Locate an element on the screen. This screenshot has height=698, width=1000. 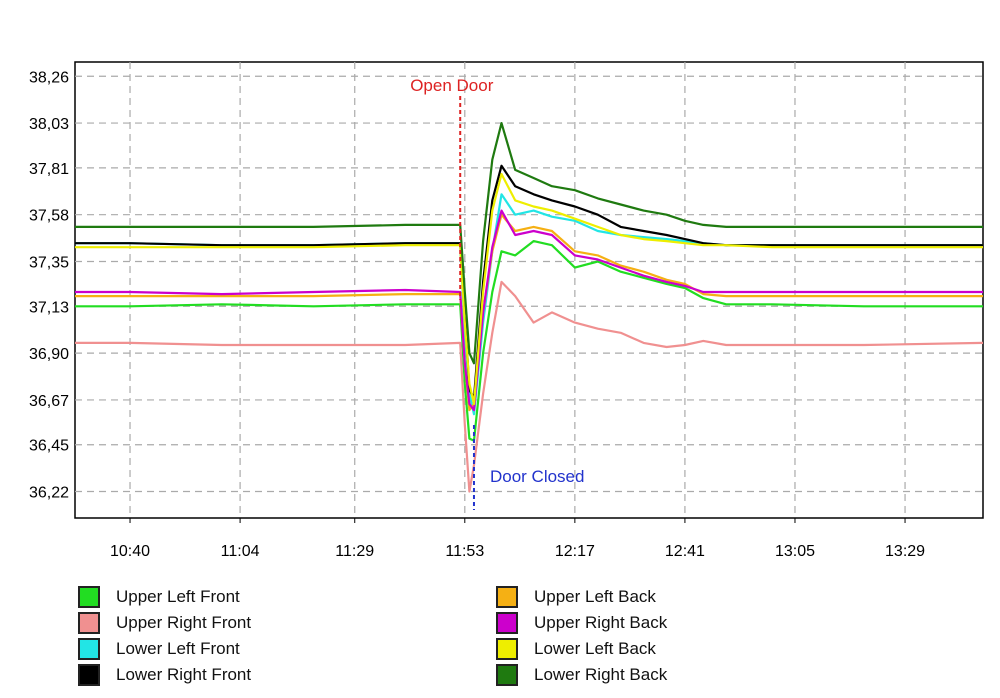
y-tick-label: 36,22 is located at coordinates (49, 493).